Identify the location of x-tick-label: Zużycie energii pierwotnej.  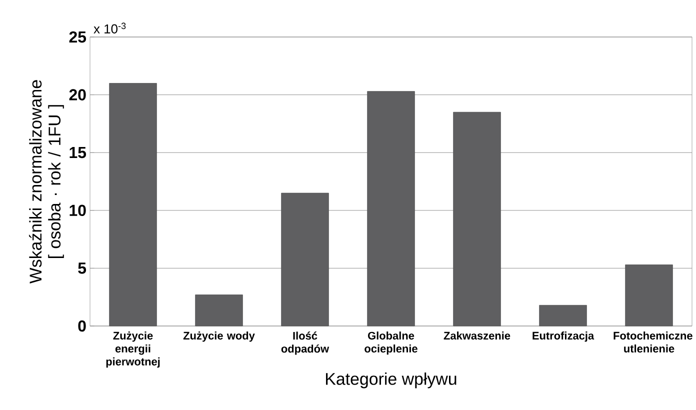
(133, 350).